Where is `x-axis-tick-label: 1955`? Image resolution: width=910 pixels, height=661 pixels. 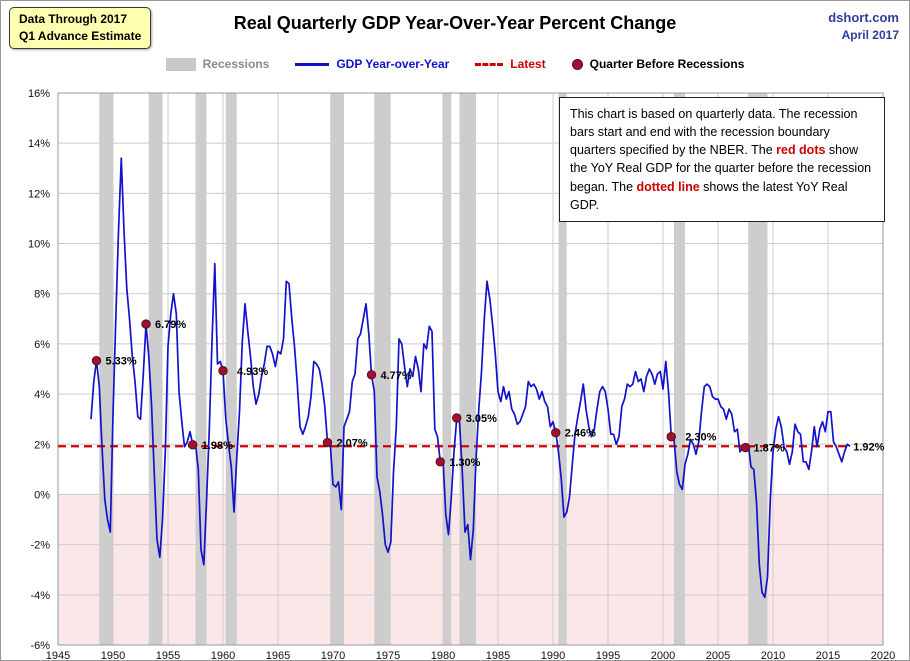
x-axis-tick-label: 1955 is located at coordinates (168, 655).